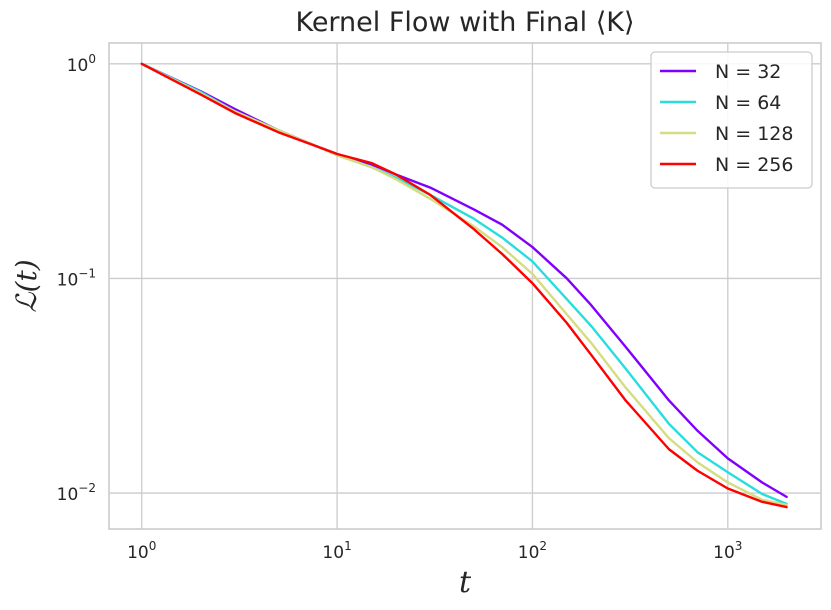 This screenshot has height=610, width=831. I want to click on y-tick-label: 10⁻², so click(76, 493).